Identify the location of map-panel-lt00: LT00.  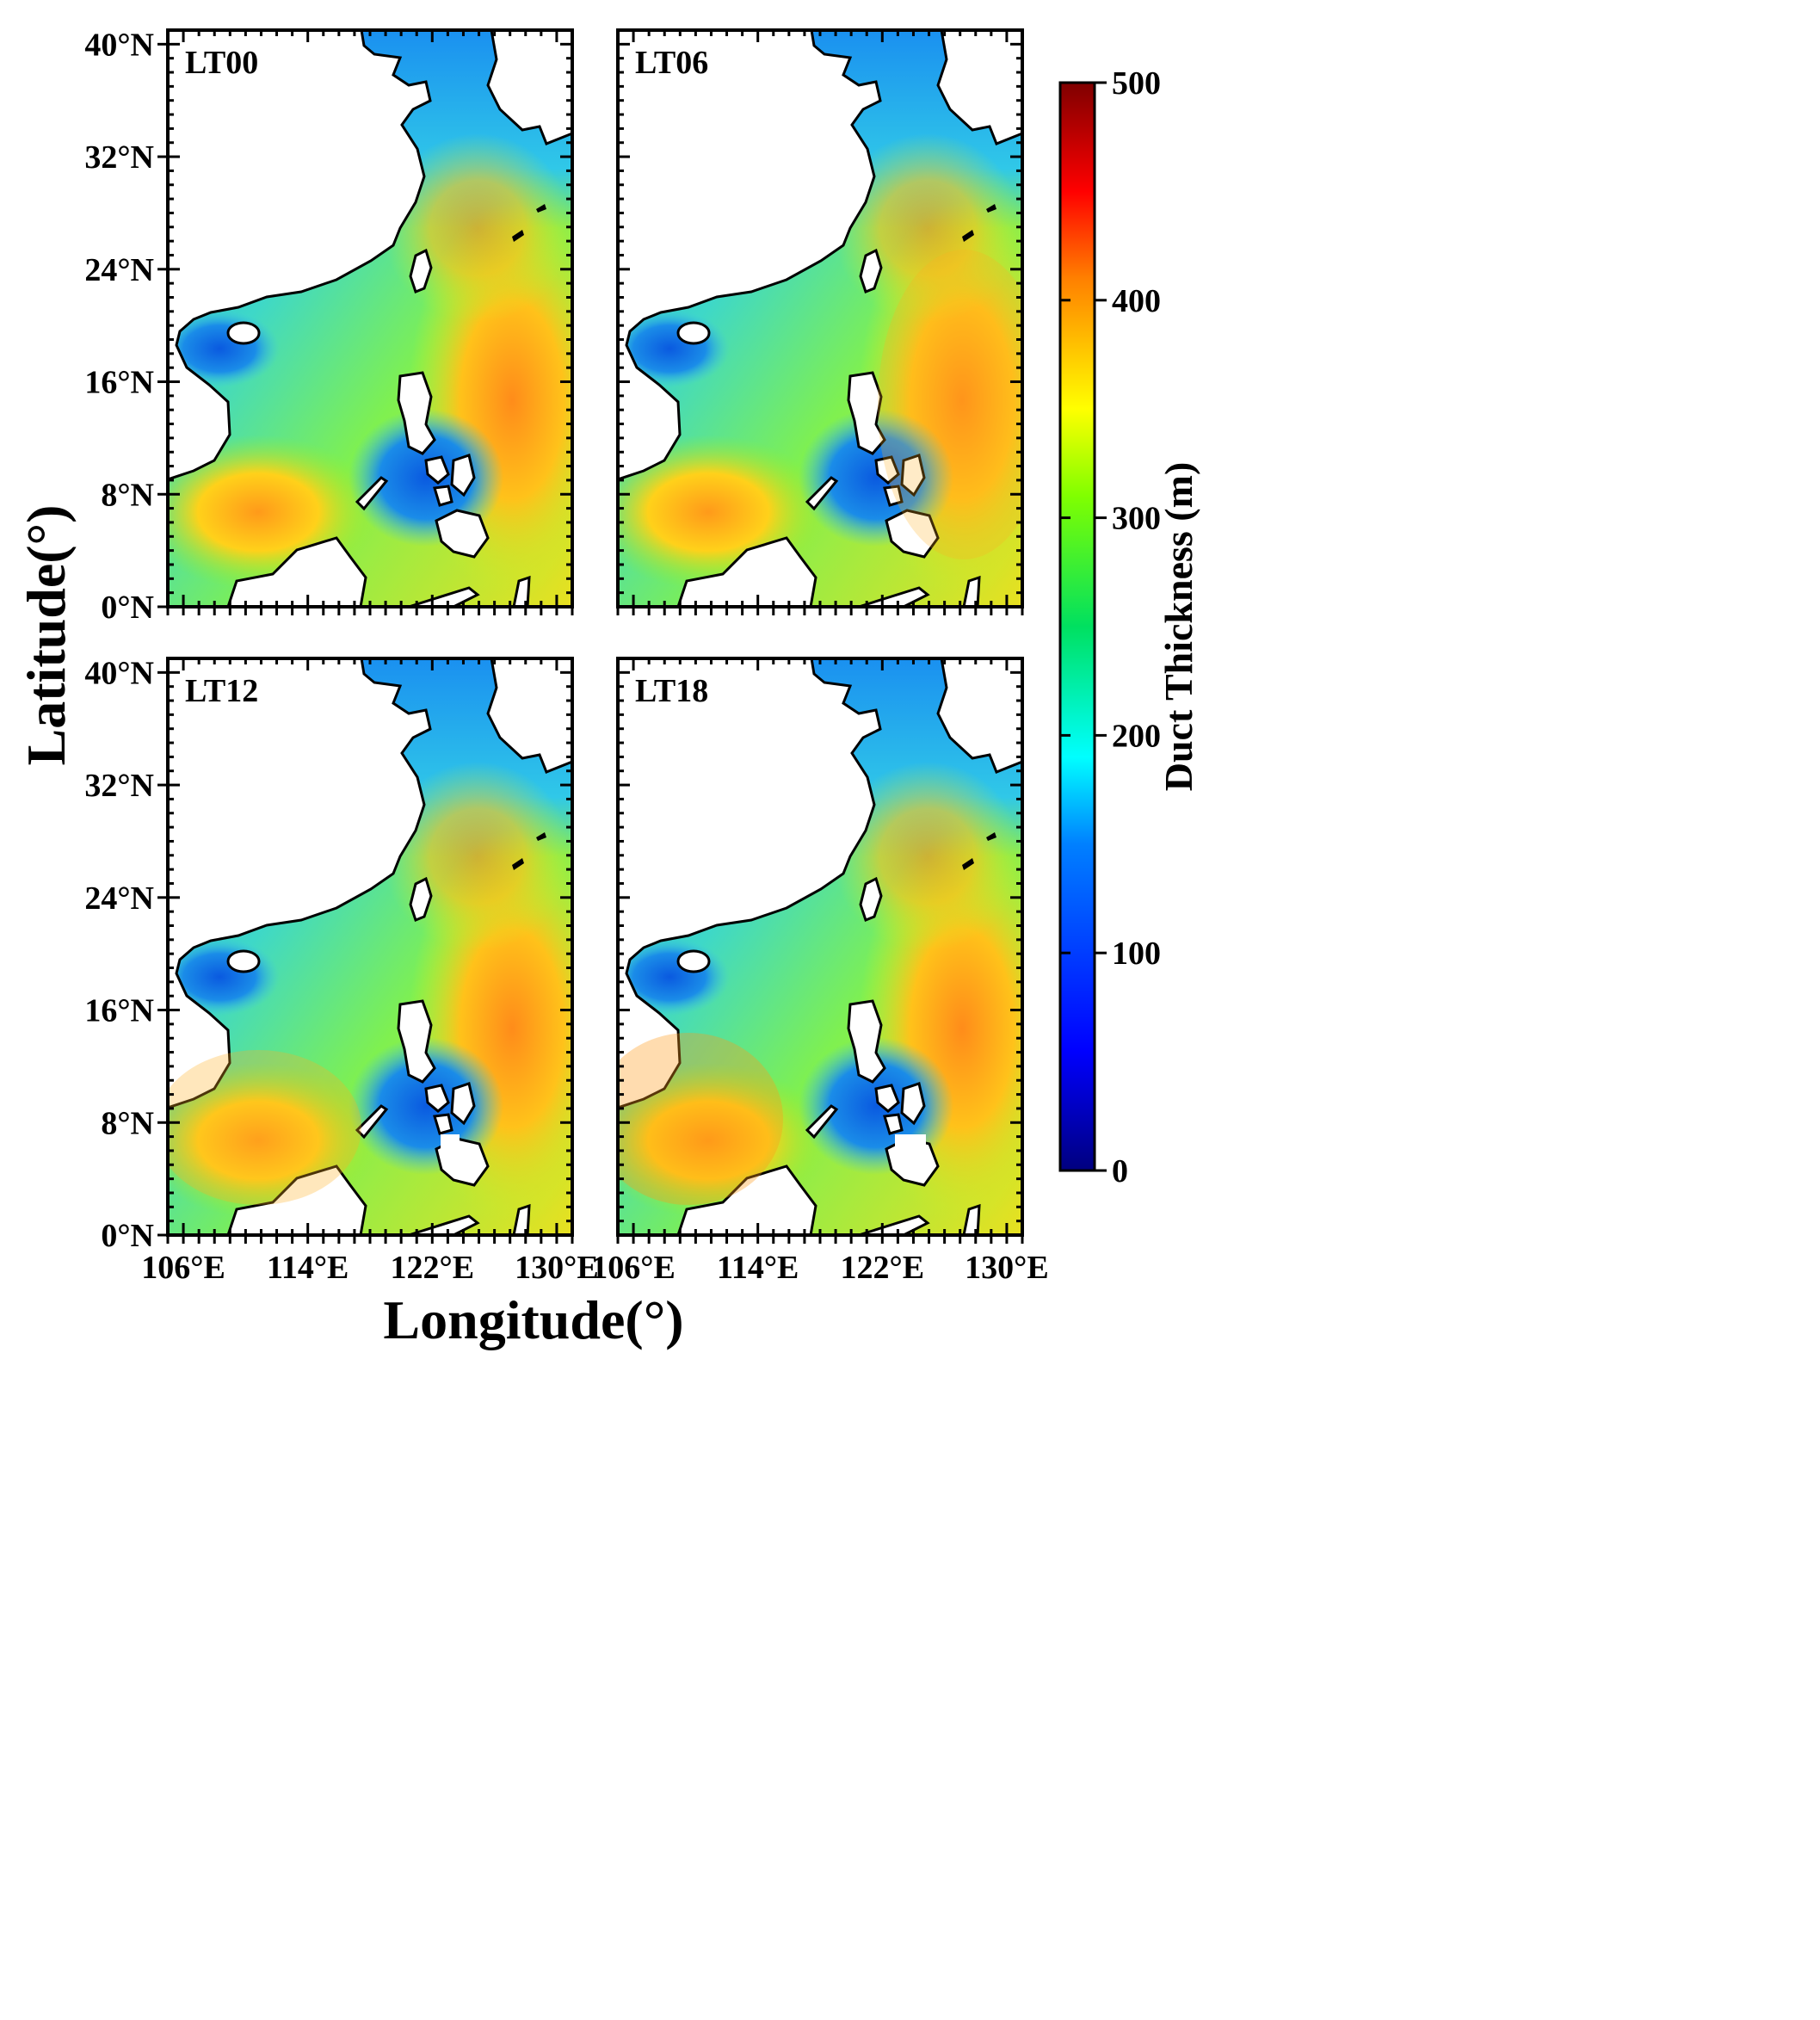
(370, 318).